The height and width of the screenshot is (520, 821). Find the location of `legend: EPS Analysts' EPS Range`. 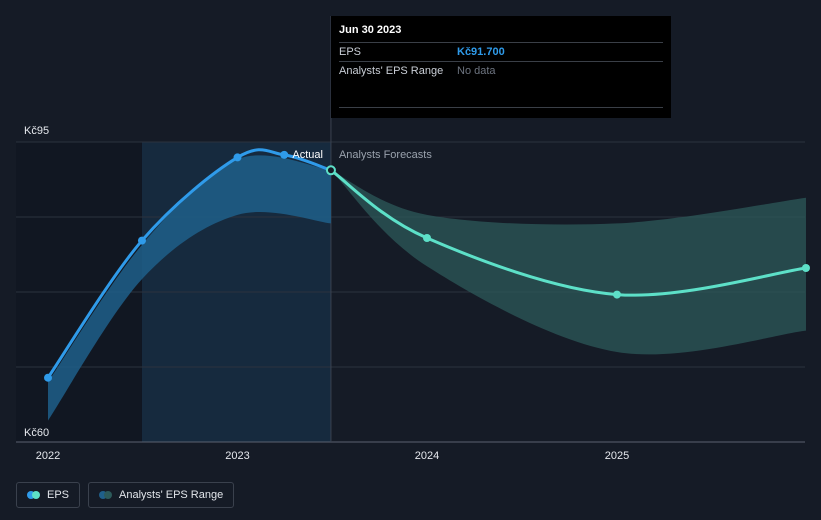

legend: EPS Analysts' EPS Range is located at coordinates (125, 495).